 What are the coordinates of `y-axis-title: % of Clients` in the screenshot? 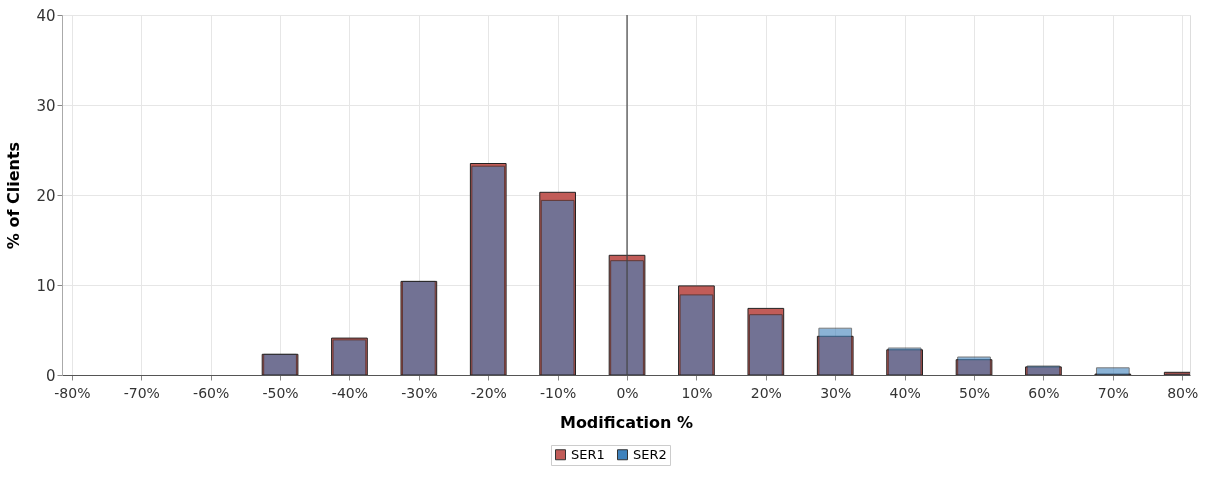 It's located at (14, 195).